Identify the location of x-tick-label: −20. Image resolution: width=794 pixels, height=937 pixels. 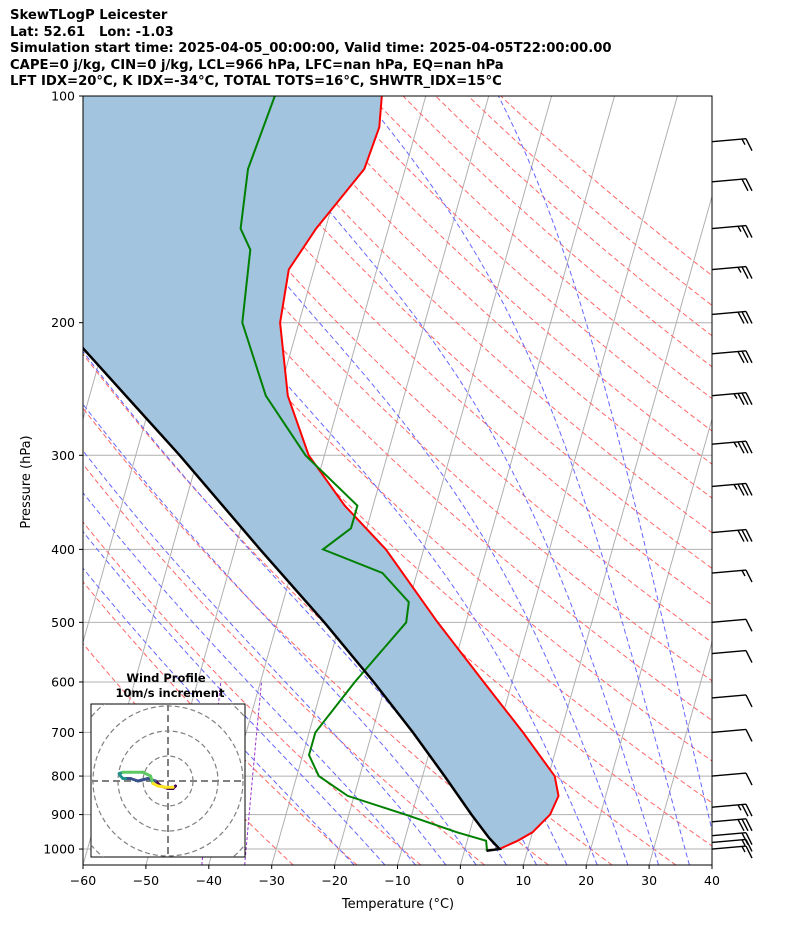
(334, 880).